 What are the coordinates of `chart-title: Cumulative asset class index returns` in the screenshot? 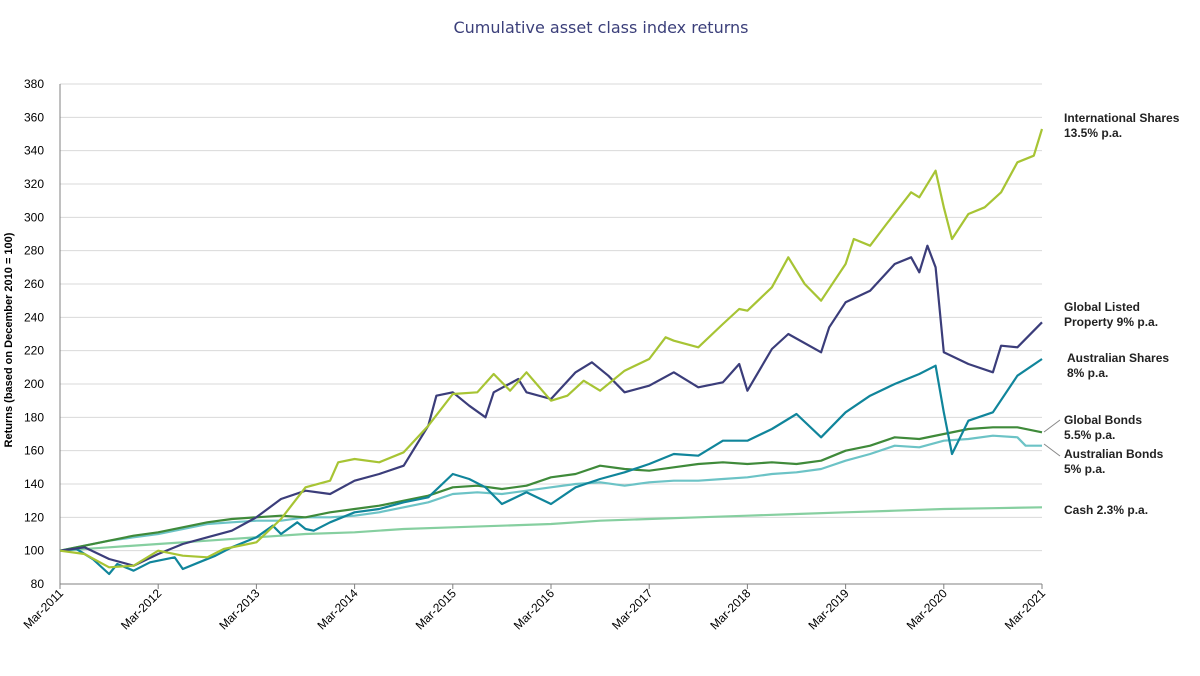 It's located at (600, 27).